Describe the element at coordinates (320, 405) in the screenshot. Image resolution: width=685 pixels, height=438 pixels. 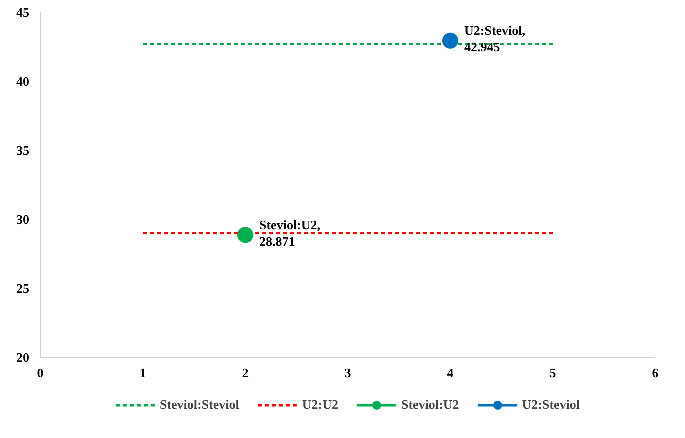
I see `legend-label: U2:U2` at that location.